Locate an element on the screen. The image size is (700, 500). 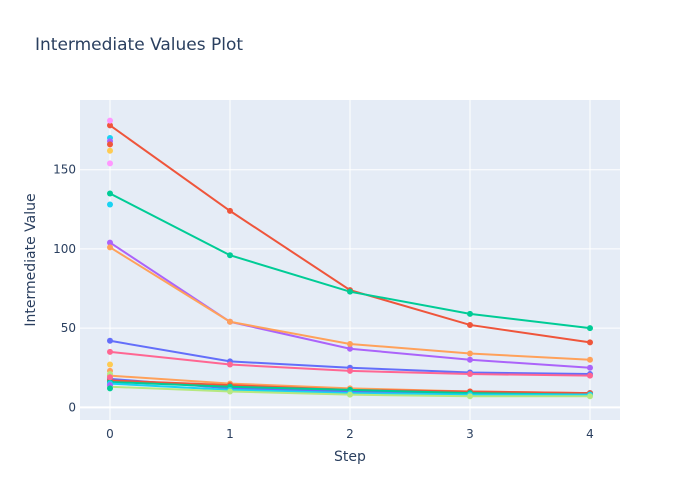
x-tick-label: 4 is located at coordinates (590, 434).